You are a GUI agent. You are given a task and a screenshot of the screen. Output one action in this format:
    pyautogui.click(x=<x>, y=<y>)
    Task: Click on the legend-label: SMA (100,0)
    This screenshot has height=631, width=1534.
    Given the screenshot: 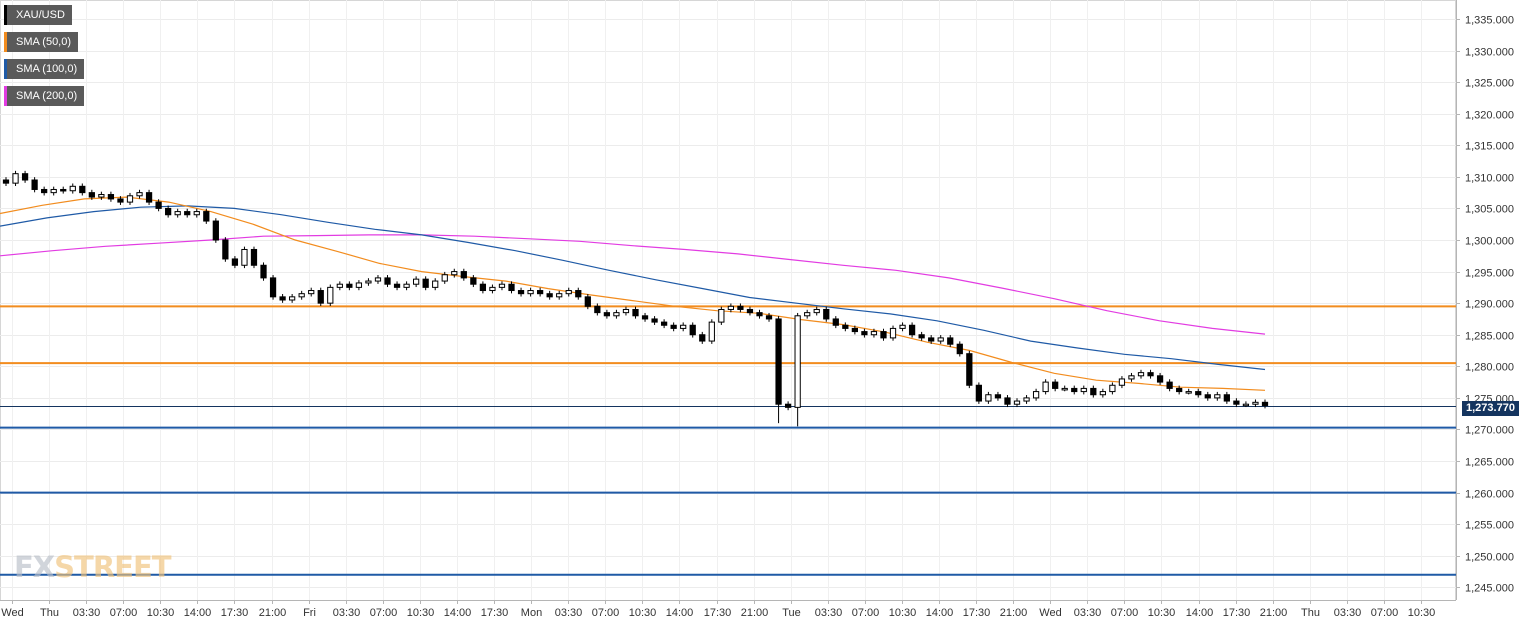 What is the action you would take?
    pyautogui.click(x=46, y=69)
    